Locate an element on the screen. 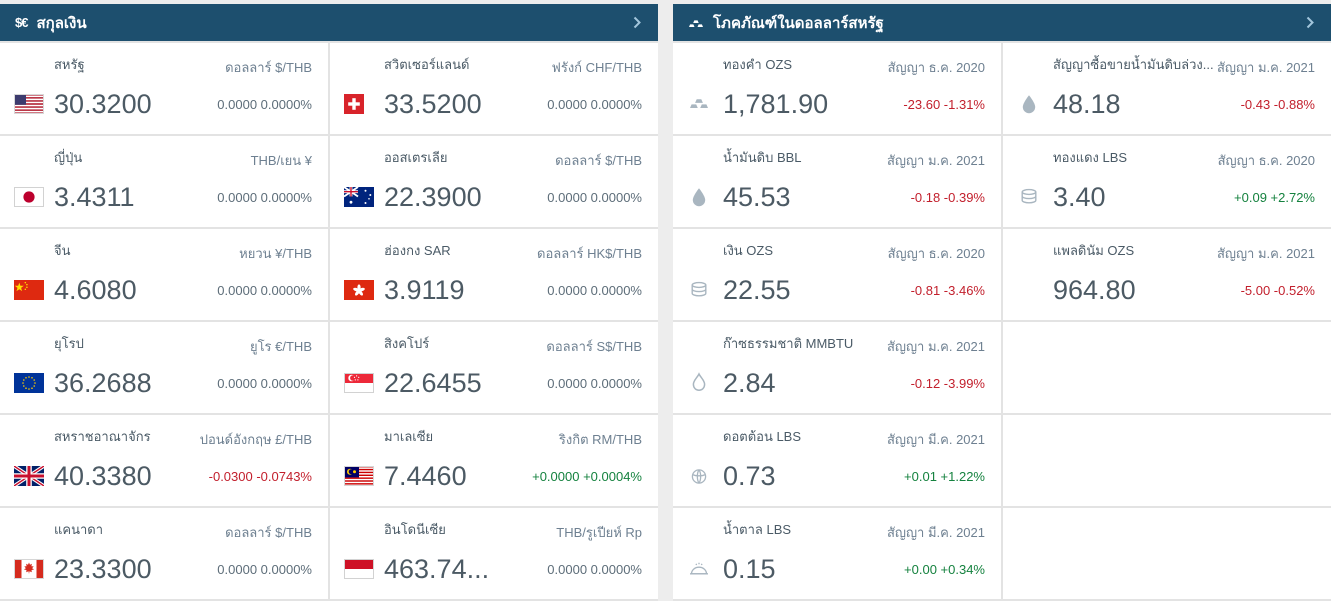 This screenshot has width=1331, height=601. instrument-name: สิงคโปร์ is located at coordinates (407, 343).